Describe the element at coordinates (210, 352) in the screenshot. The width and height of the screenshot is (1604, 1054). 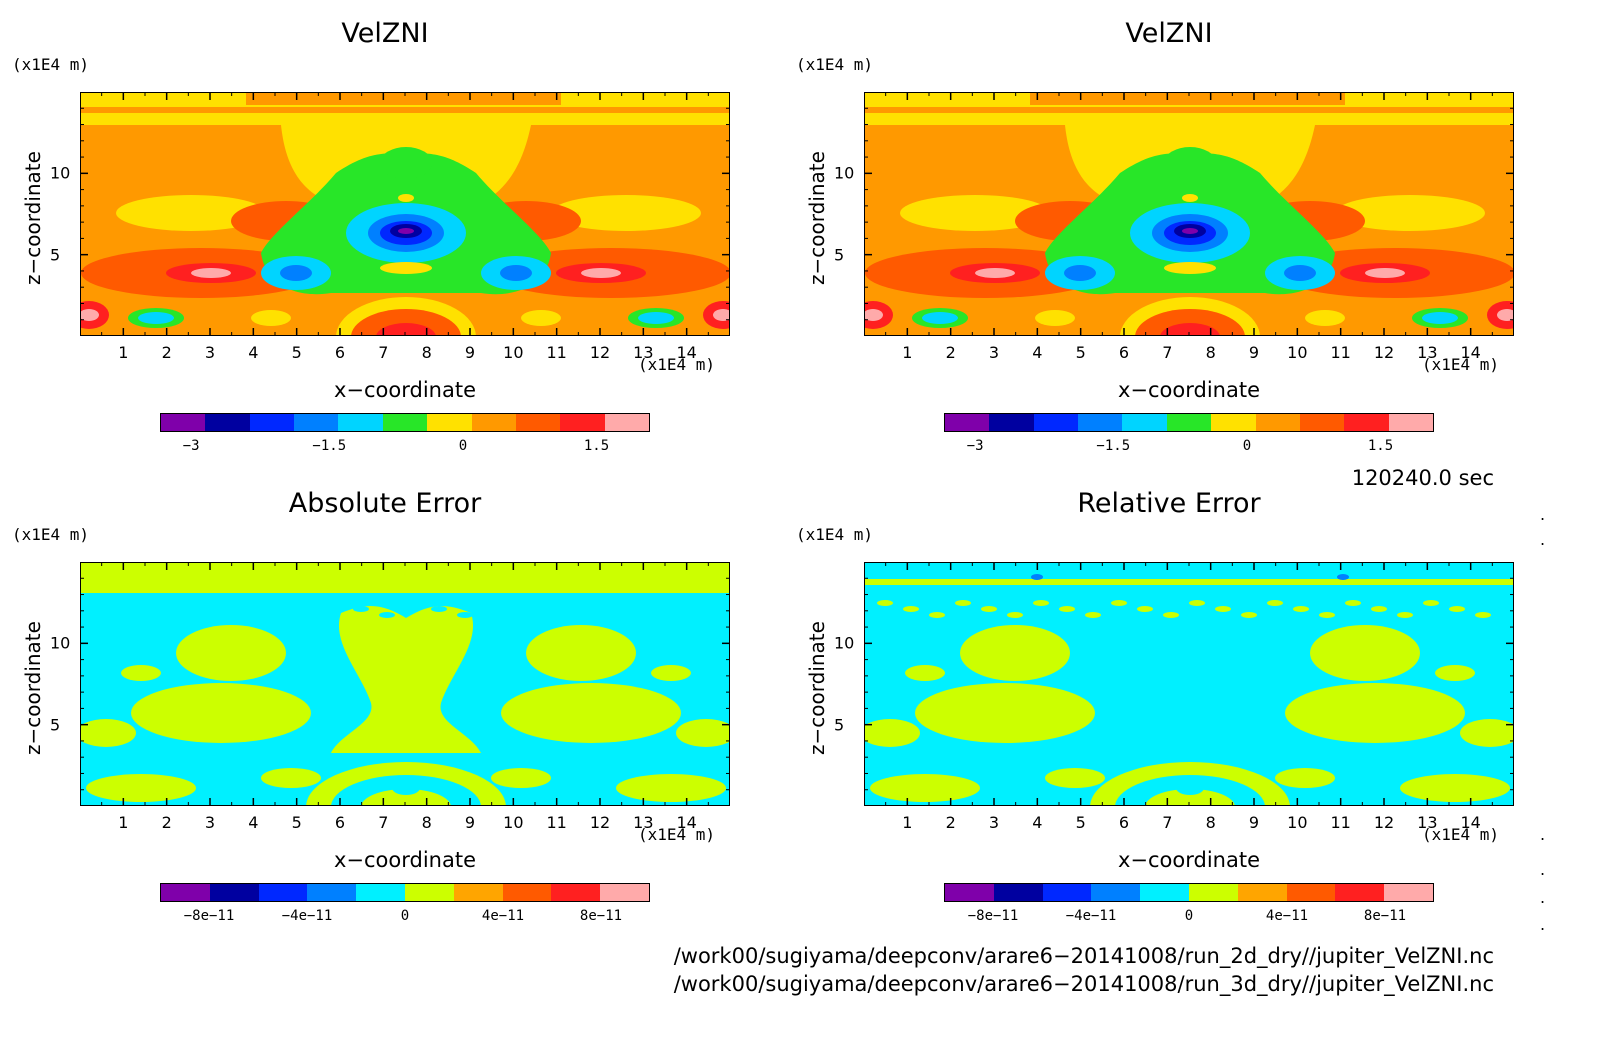
I see `x-tick-label: 3` at that location.